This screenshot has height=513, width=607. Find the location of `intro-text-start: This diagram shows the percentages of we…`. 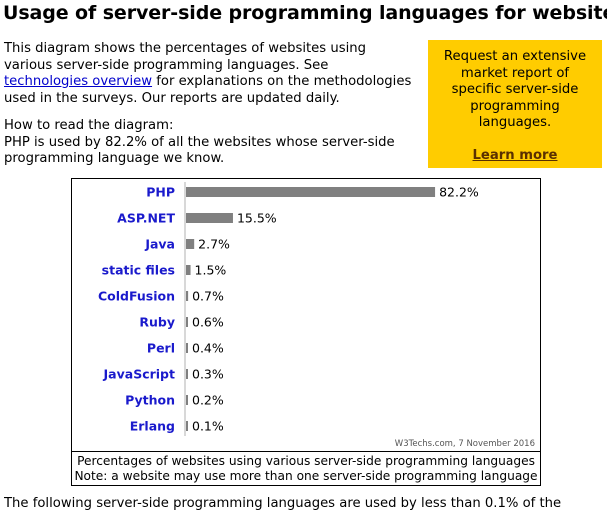

intro-text-start: This diagram shows the percentages of we… is located at coordinates (185, 57).